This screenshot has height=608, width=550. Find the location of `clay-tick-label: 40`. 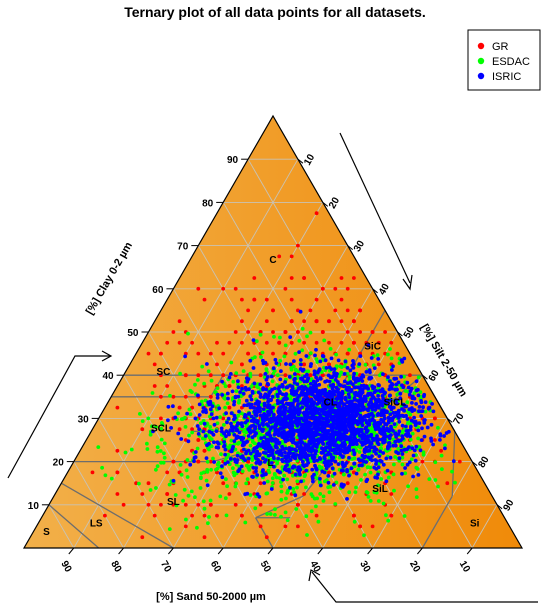

clay-tick-label: 40 is located at coordinates (108, 376).